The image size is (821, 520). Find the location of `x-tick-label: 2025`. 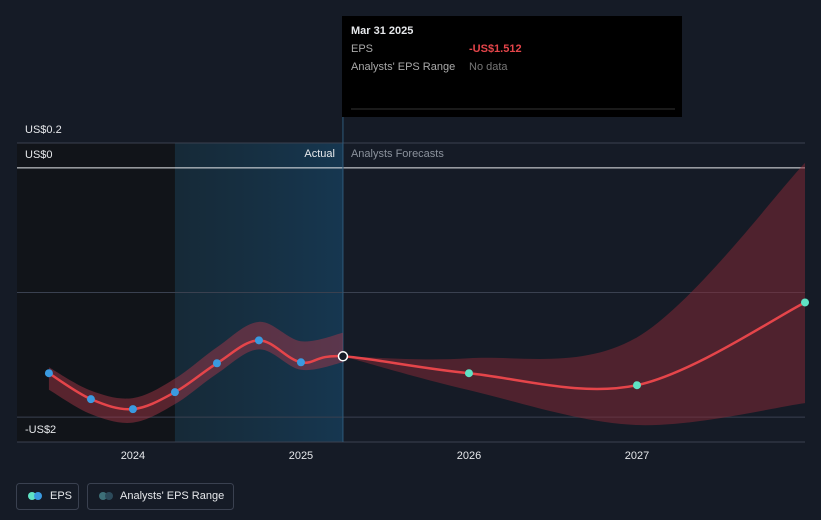

x-tick-label: 2025 is located at coordinates (301, 456).